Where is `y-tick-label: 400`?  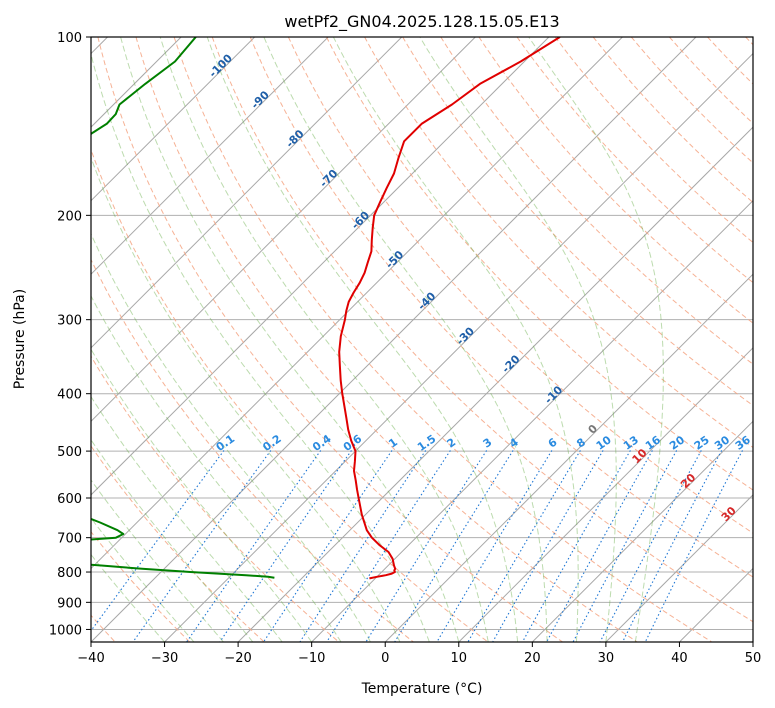
y-tick-label: 400 is located at coordinates (69, 395).